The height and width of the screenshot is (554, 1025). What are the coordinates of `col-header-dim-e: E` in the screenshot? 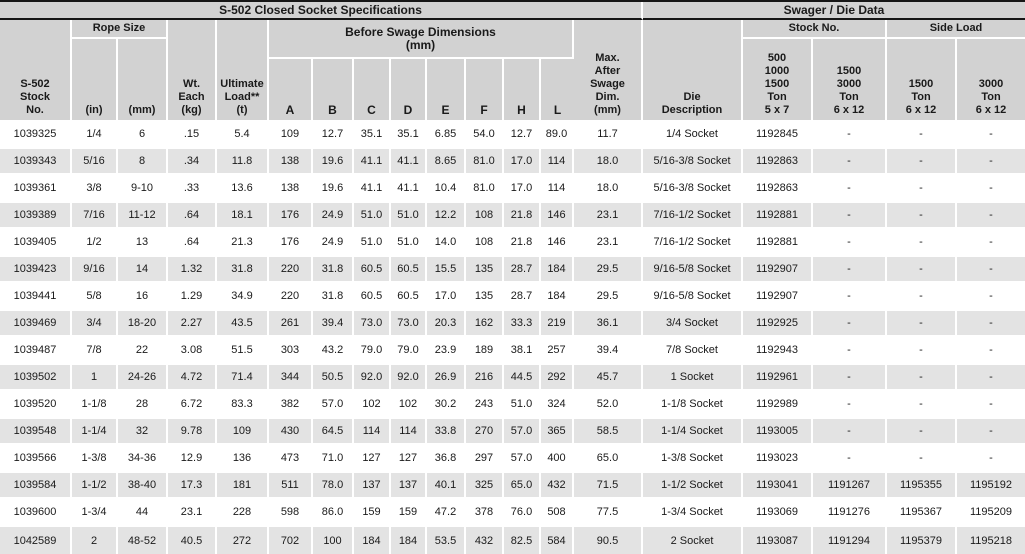 It's located at (446, 90).